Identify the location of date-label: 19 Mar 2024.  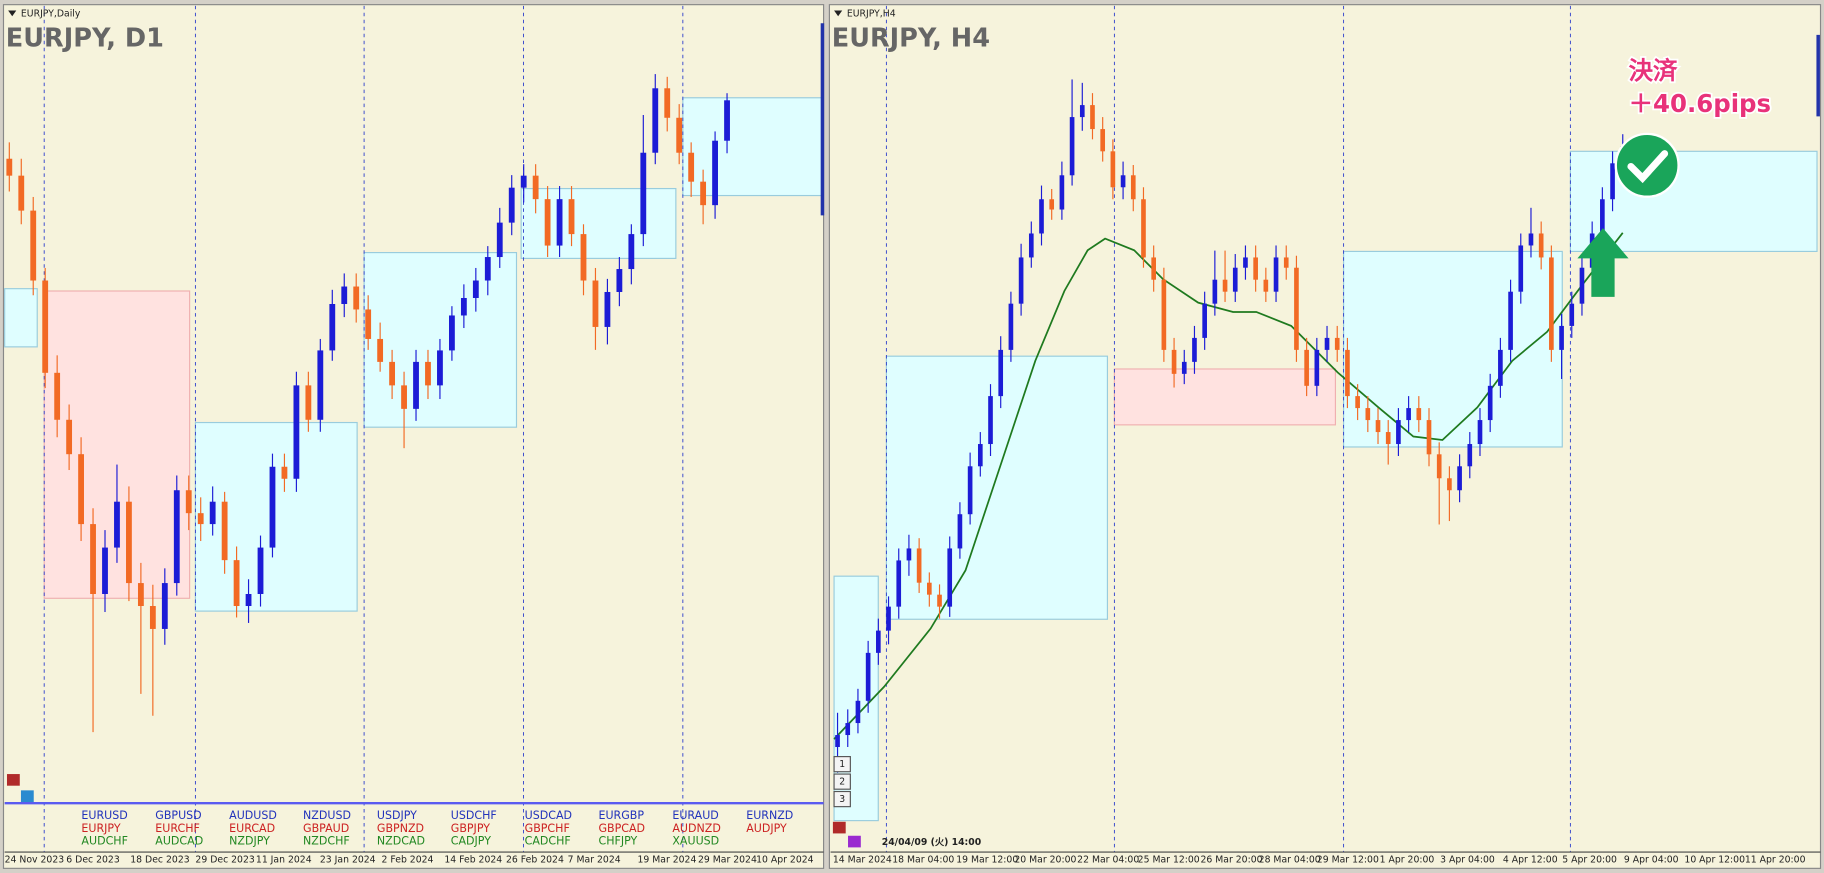
(666, 860).